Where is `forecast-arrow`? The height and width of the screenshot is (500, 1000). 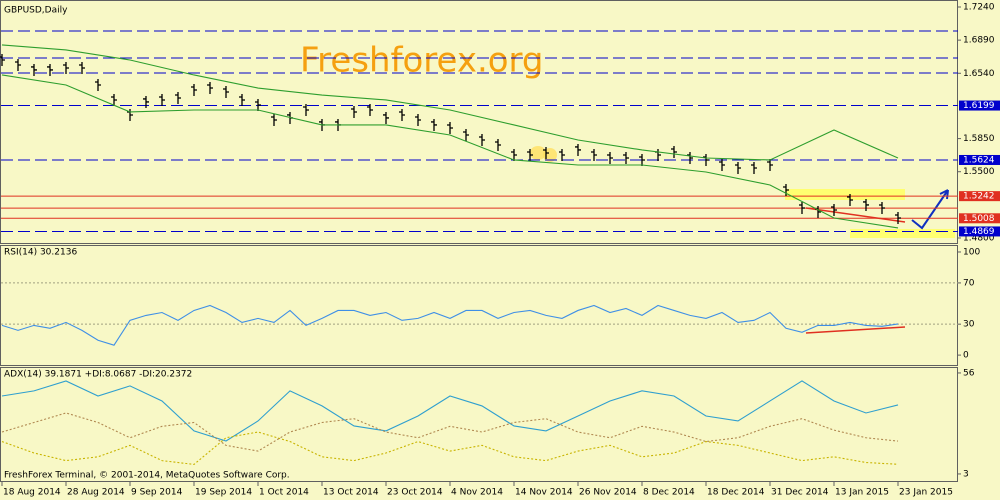
forecast-arrow is located at coordinates (930, 209).